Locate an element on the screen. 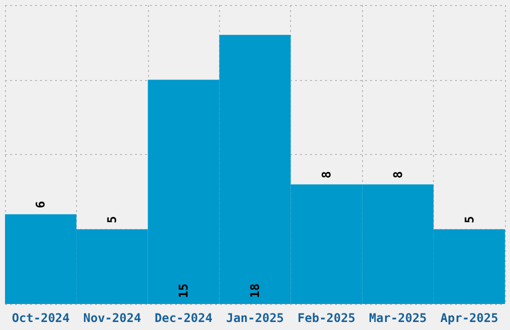 This screenshot has height=330, width=510. x-tick-label: Mar-2025 is located at coordinates (397, 318).